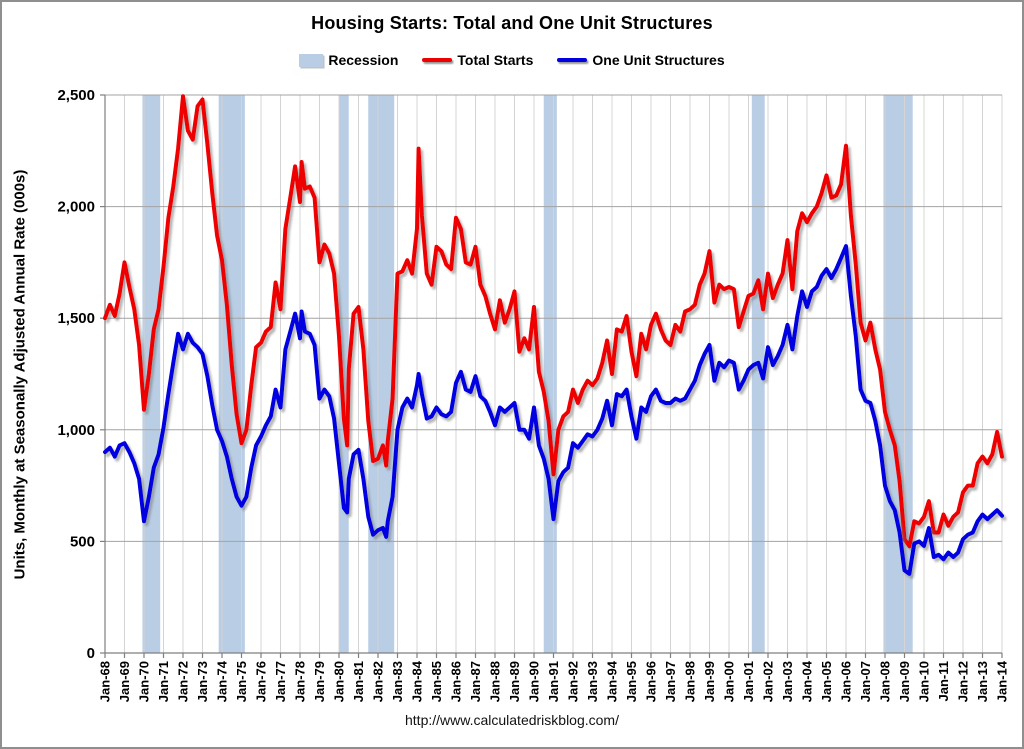  What do you see at coordinates (261, 681) in the screenshot?
I see `x-tick-label: Jan-76` at bounding box center [261, 681].